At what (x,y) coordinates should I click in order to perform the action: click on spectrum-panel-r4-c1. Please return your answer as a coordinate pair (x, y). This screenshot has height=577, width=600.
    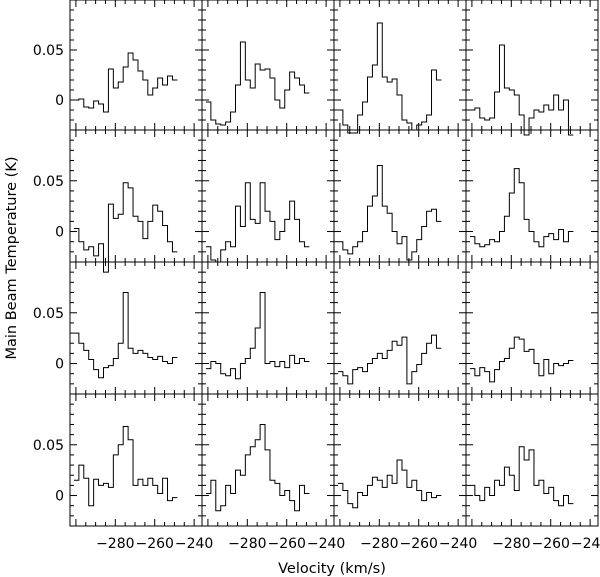
    Looking at the image, I should click on (136, 460).